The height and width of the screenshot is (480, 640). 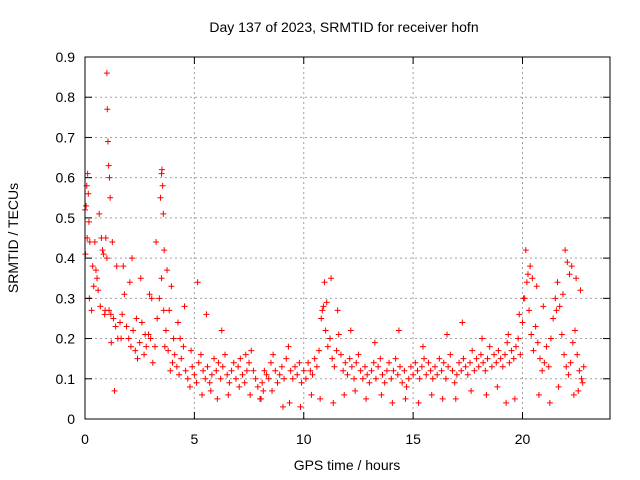 I want to click on y-tick-label: 0.2, so click(x=66, y=339).